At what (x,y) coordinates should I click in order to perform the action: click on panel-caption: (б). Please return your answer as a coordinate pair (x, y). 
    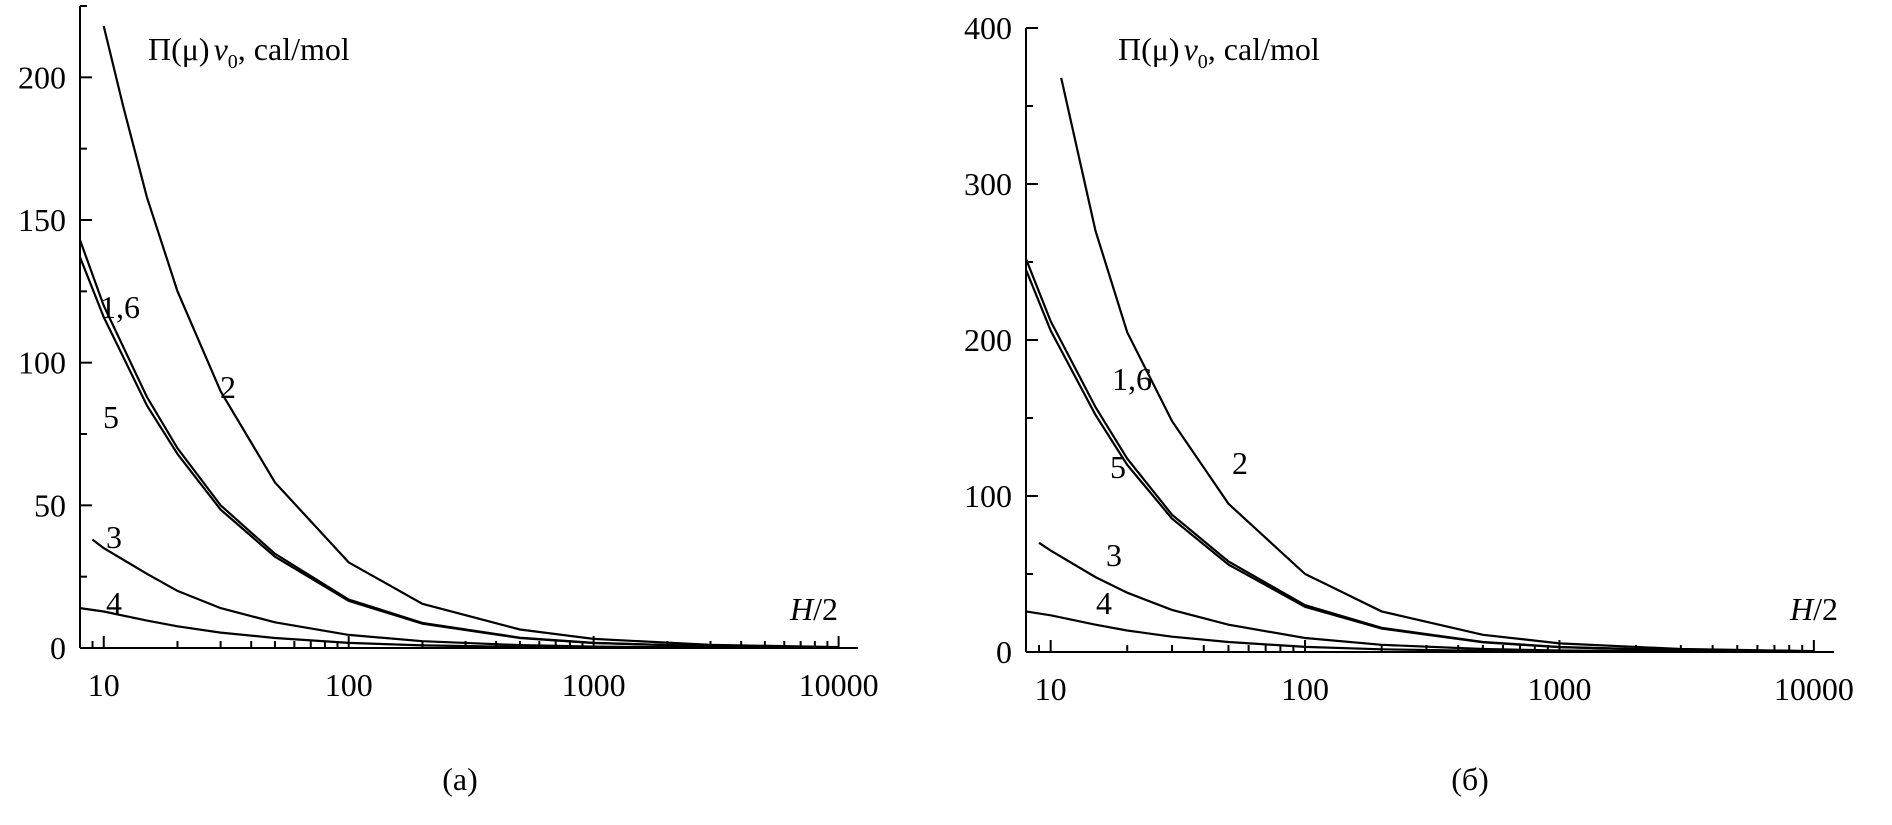
    Looking at the image, I should click on (1470, 779).